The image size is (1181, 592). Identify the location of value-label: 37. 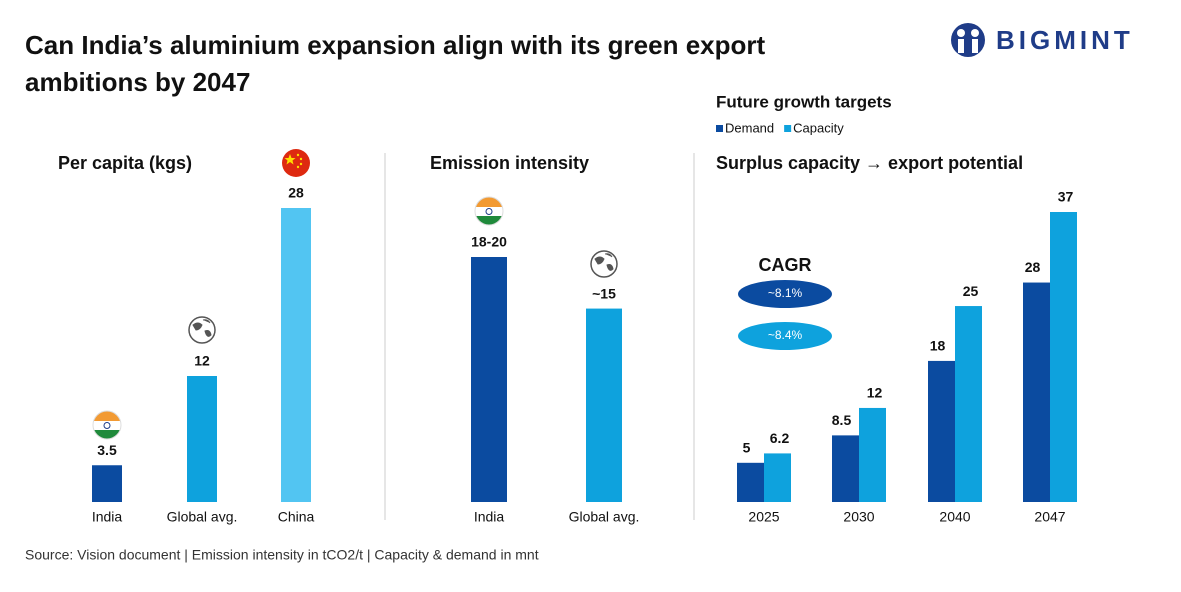
(1066, 197).